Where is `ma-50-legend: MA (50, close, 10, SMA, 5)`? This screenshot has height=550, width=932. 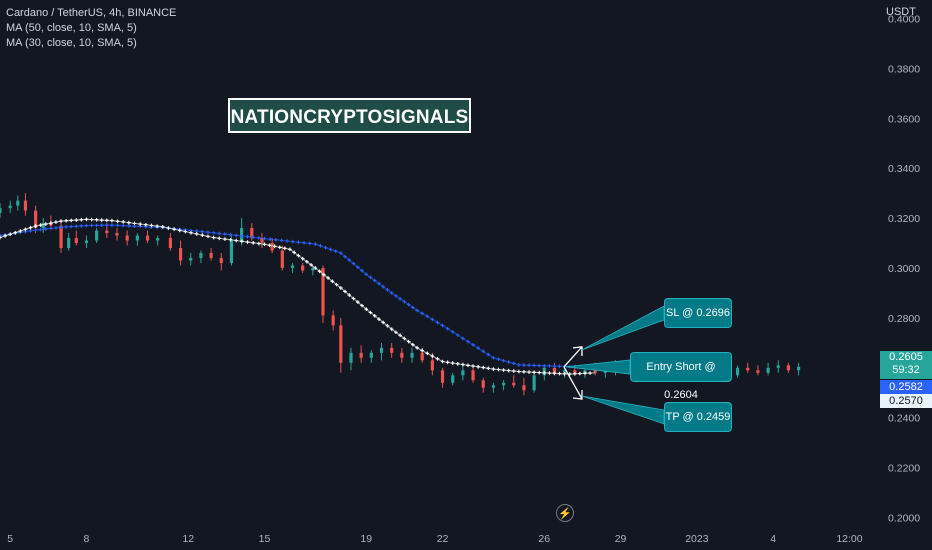 ma-50-legend: MA (50, close, 10, SMA, 5) is located at coordinates (71, 28).